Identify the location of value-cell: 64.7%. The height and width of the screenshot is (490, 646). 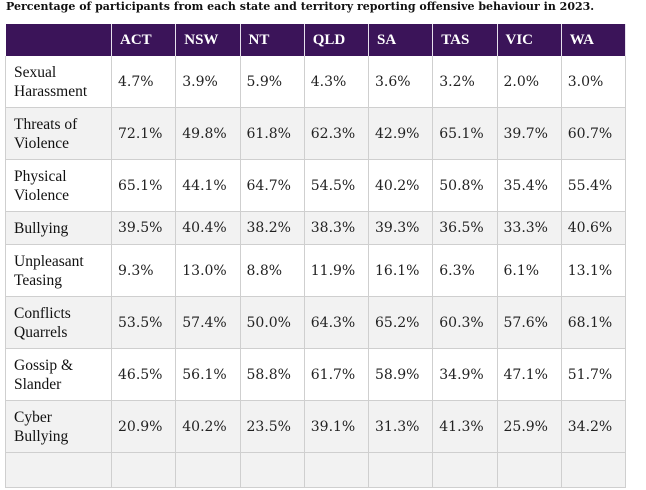
(272, 185).